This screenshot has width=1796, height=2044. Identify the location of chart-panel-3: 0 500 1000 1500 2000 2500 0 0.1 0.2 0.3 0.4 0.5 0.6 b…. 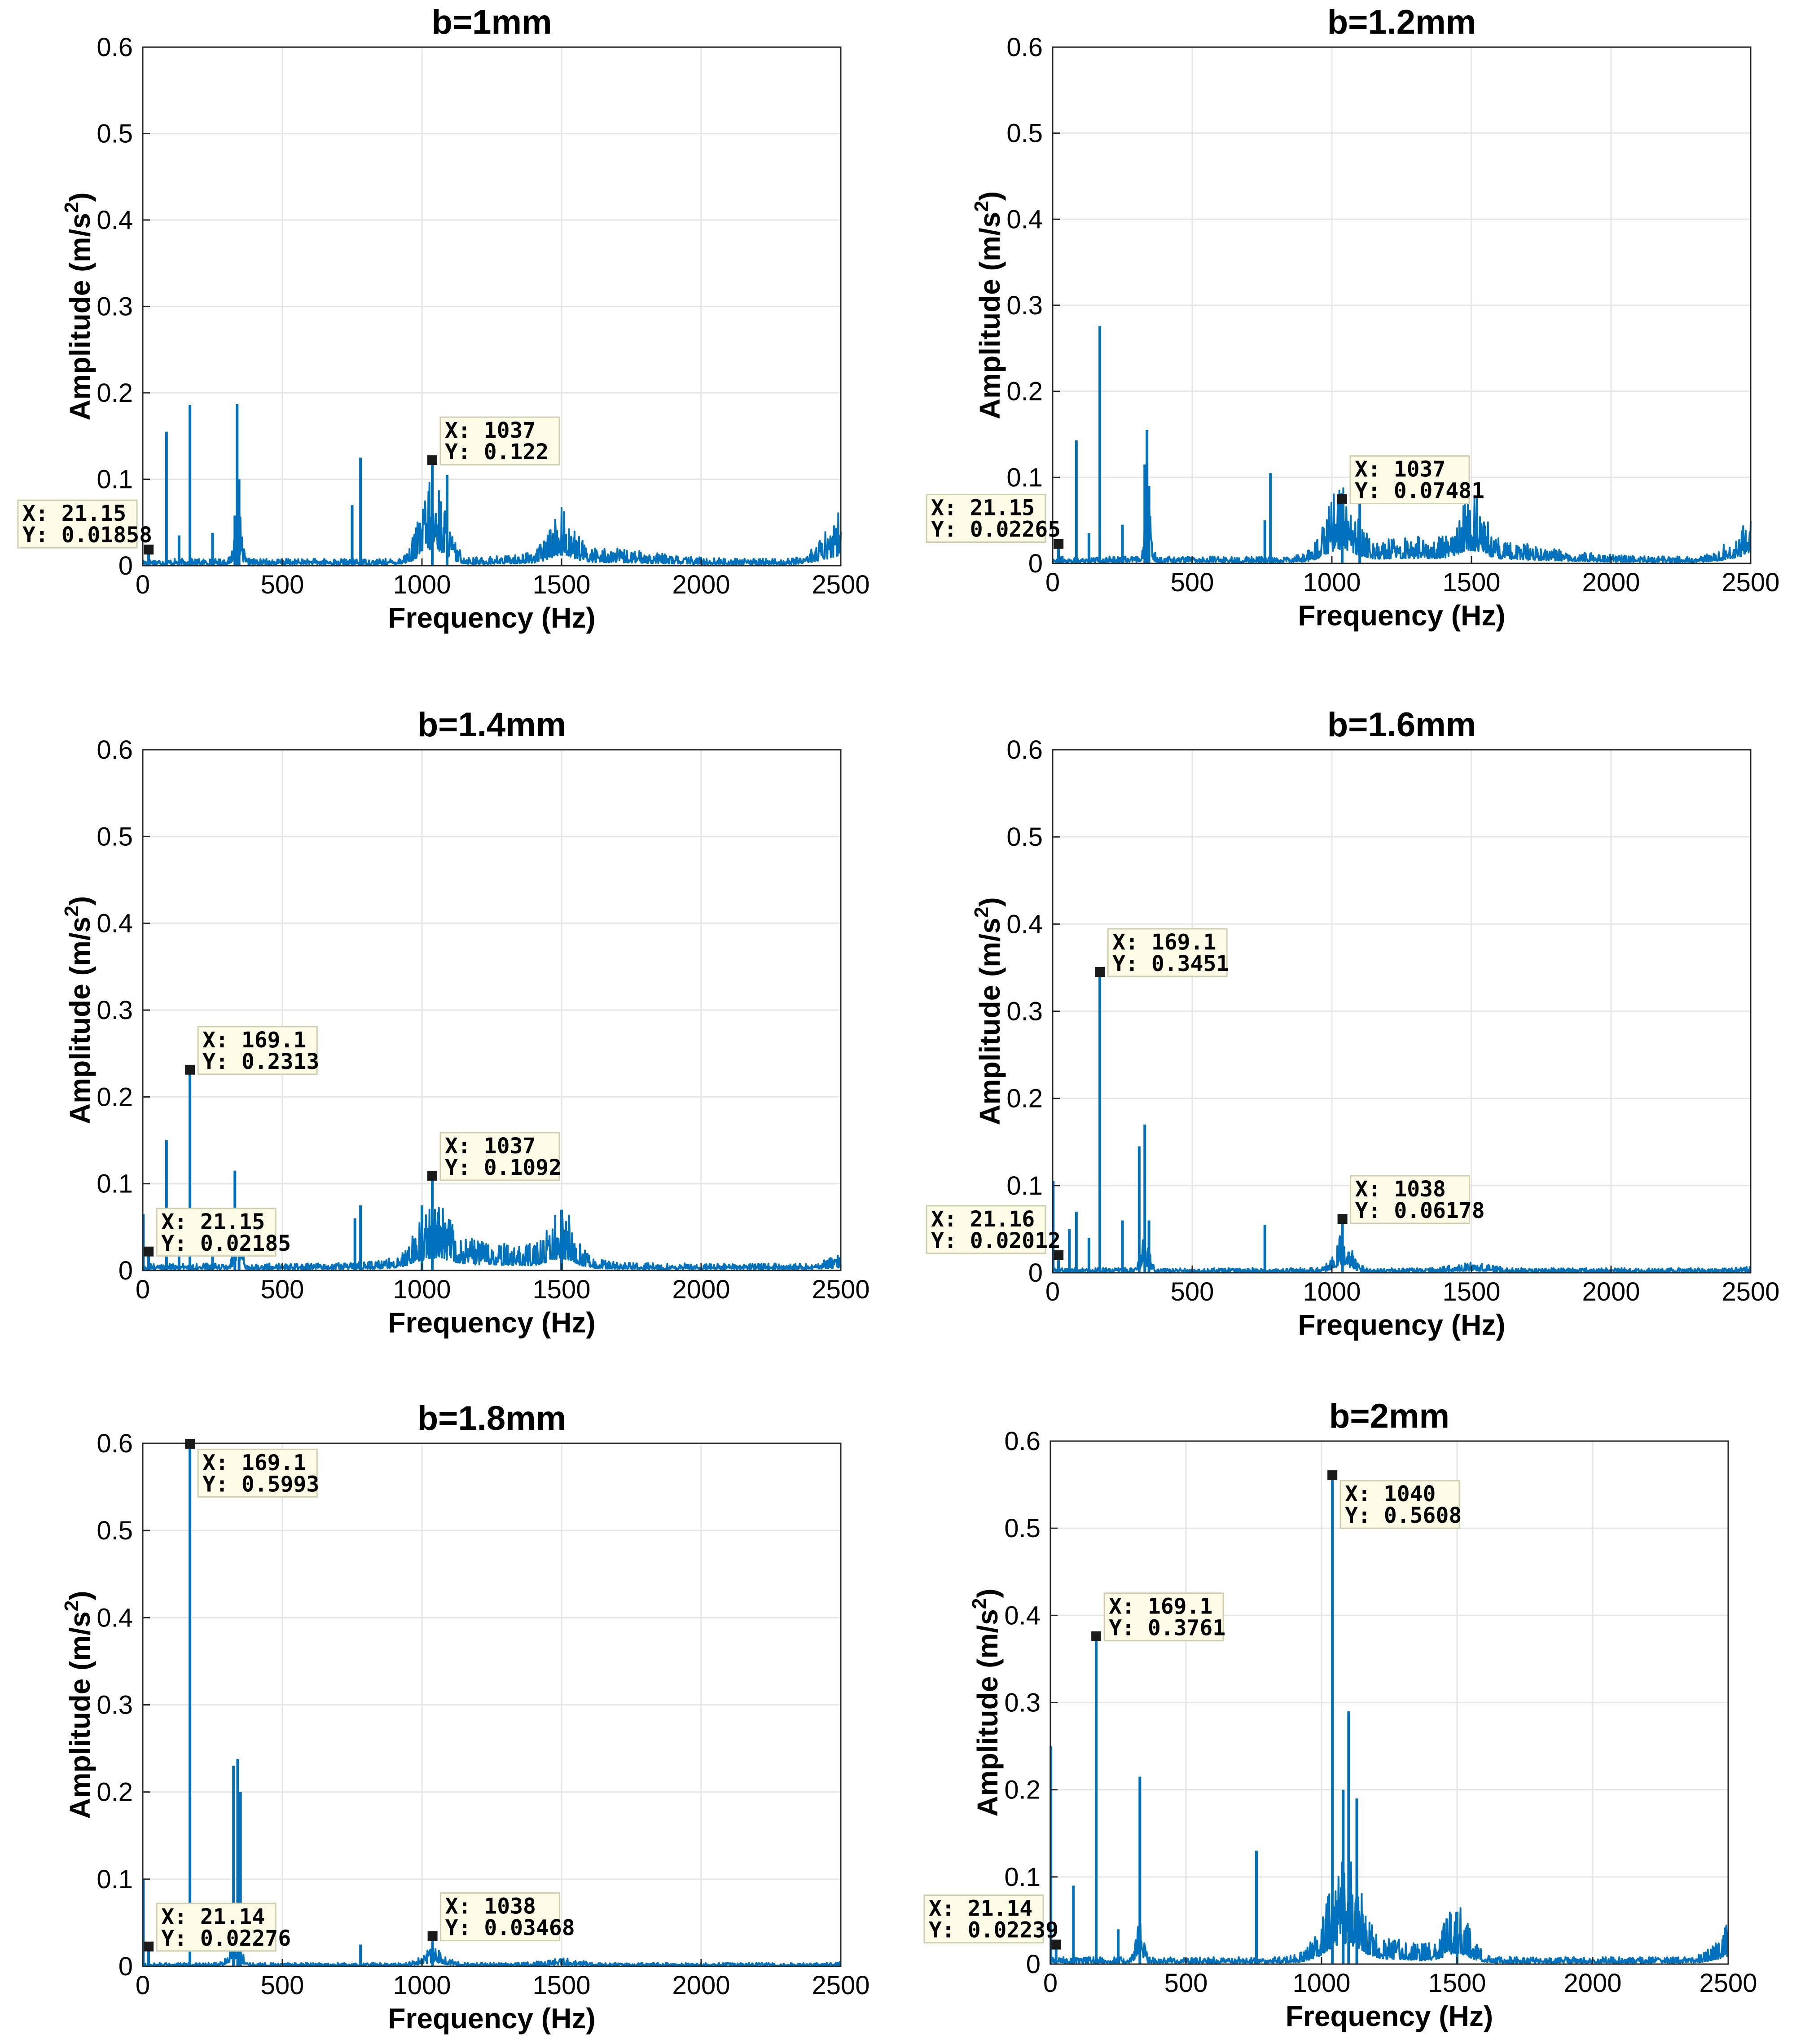
(465, 1023).